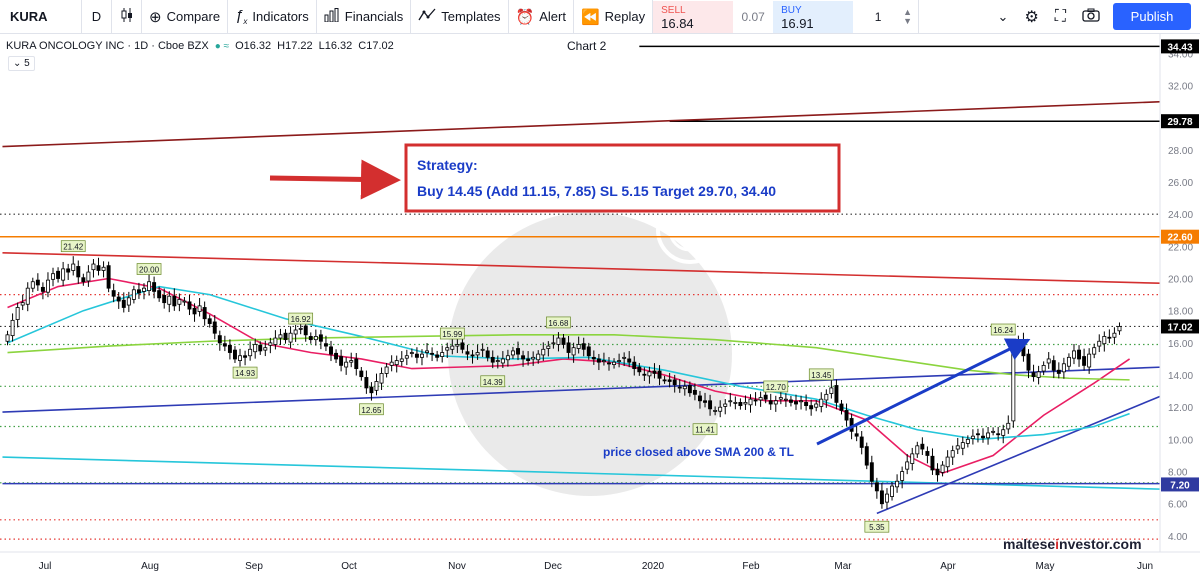  Describe the element at coordinates (1180, 485) in the screenshot. I see `price-axis-label-text: 7.20` at that location.